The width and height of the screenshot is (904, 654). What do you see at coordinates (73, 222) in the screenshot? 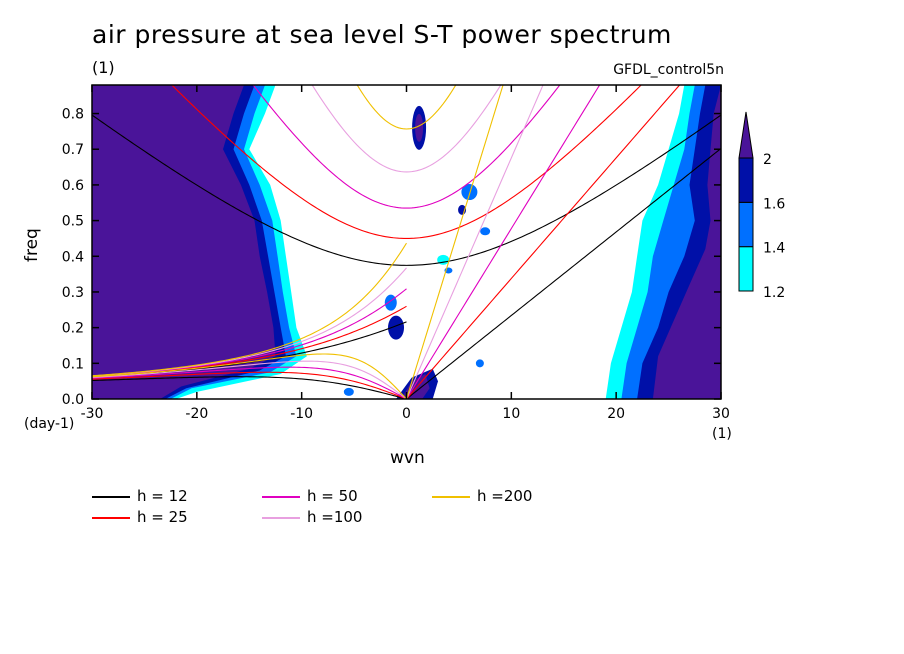
I see `y-tick-label: 0.5` at bounding box center [73, 222].